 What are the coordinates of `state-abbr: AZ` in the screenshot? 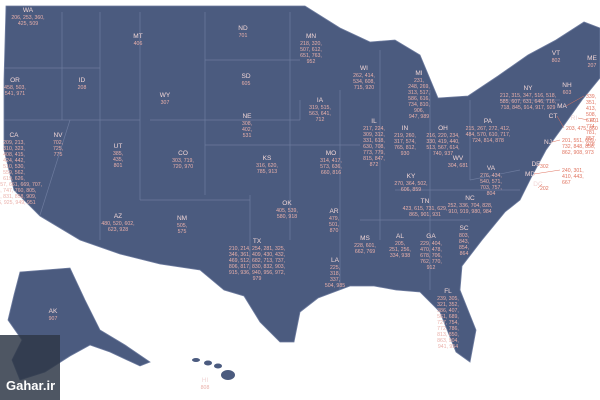 It's located at (118, 216).